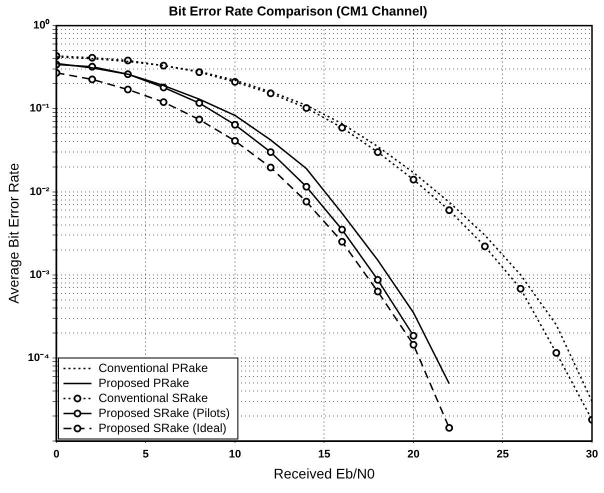 This screenshot has height=493, width=604. Describe the element at coordinates (41, 25) in the screenshot. I see `y-tick-label: 10⁰` at that location.